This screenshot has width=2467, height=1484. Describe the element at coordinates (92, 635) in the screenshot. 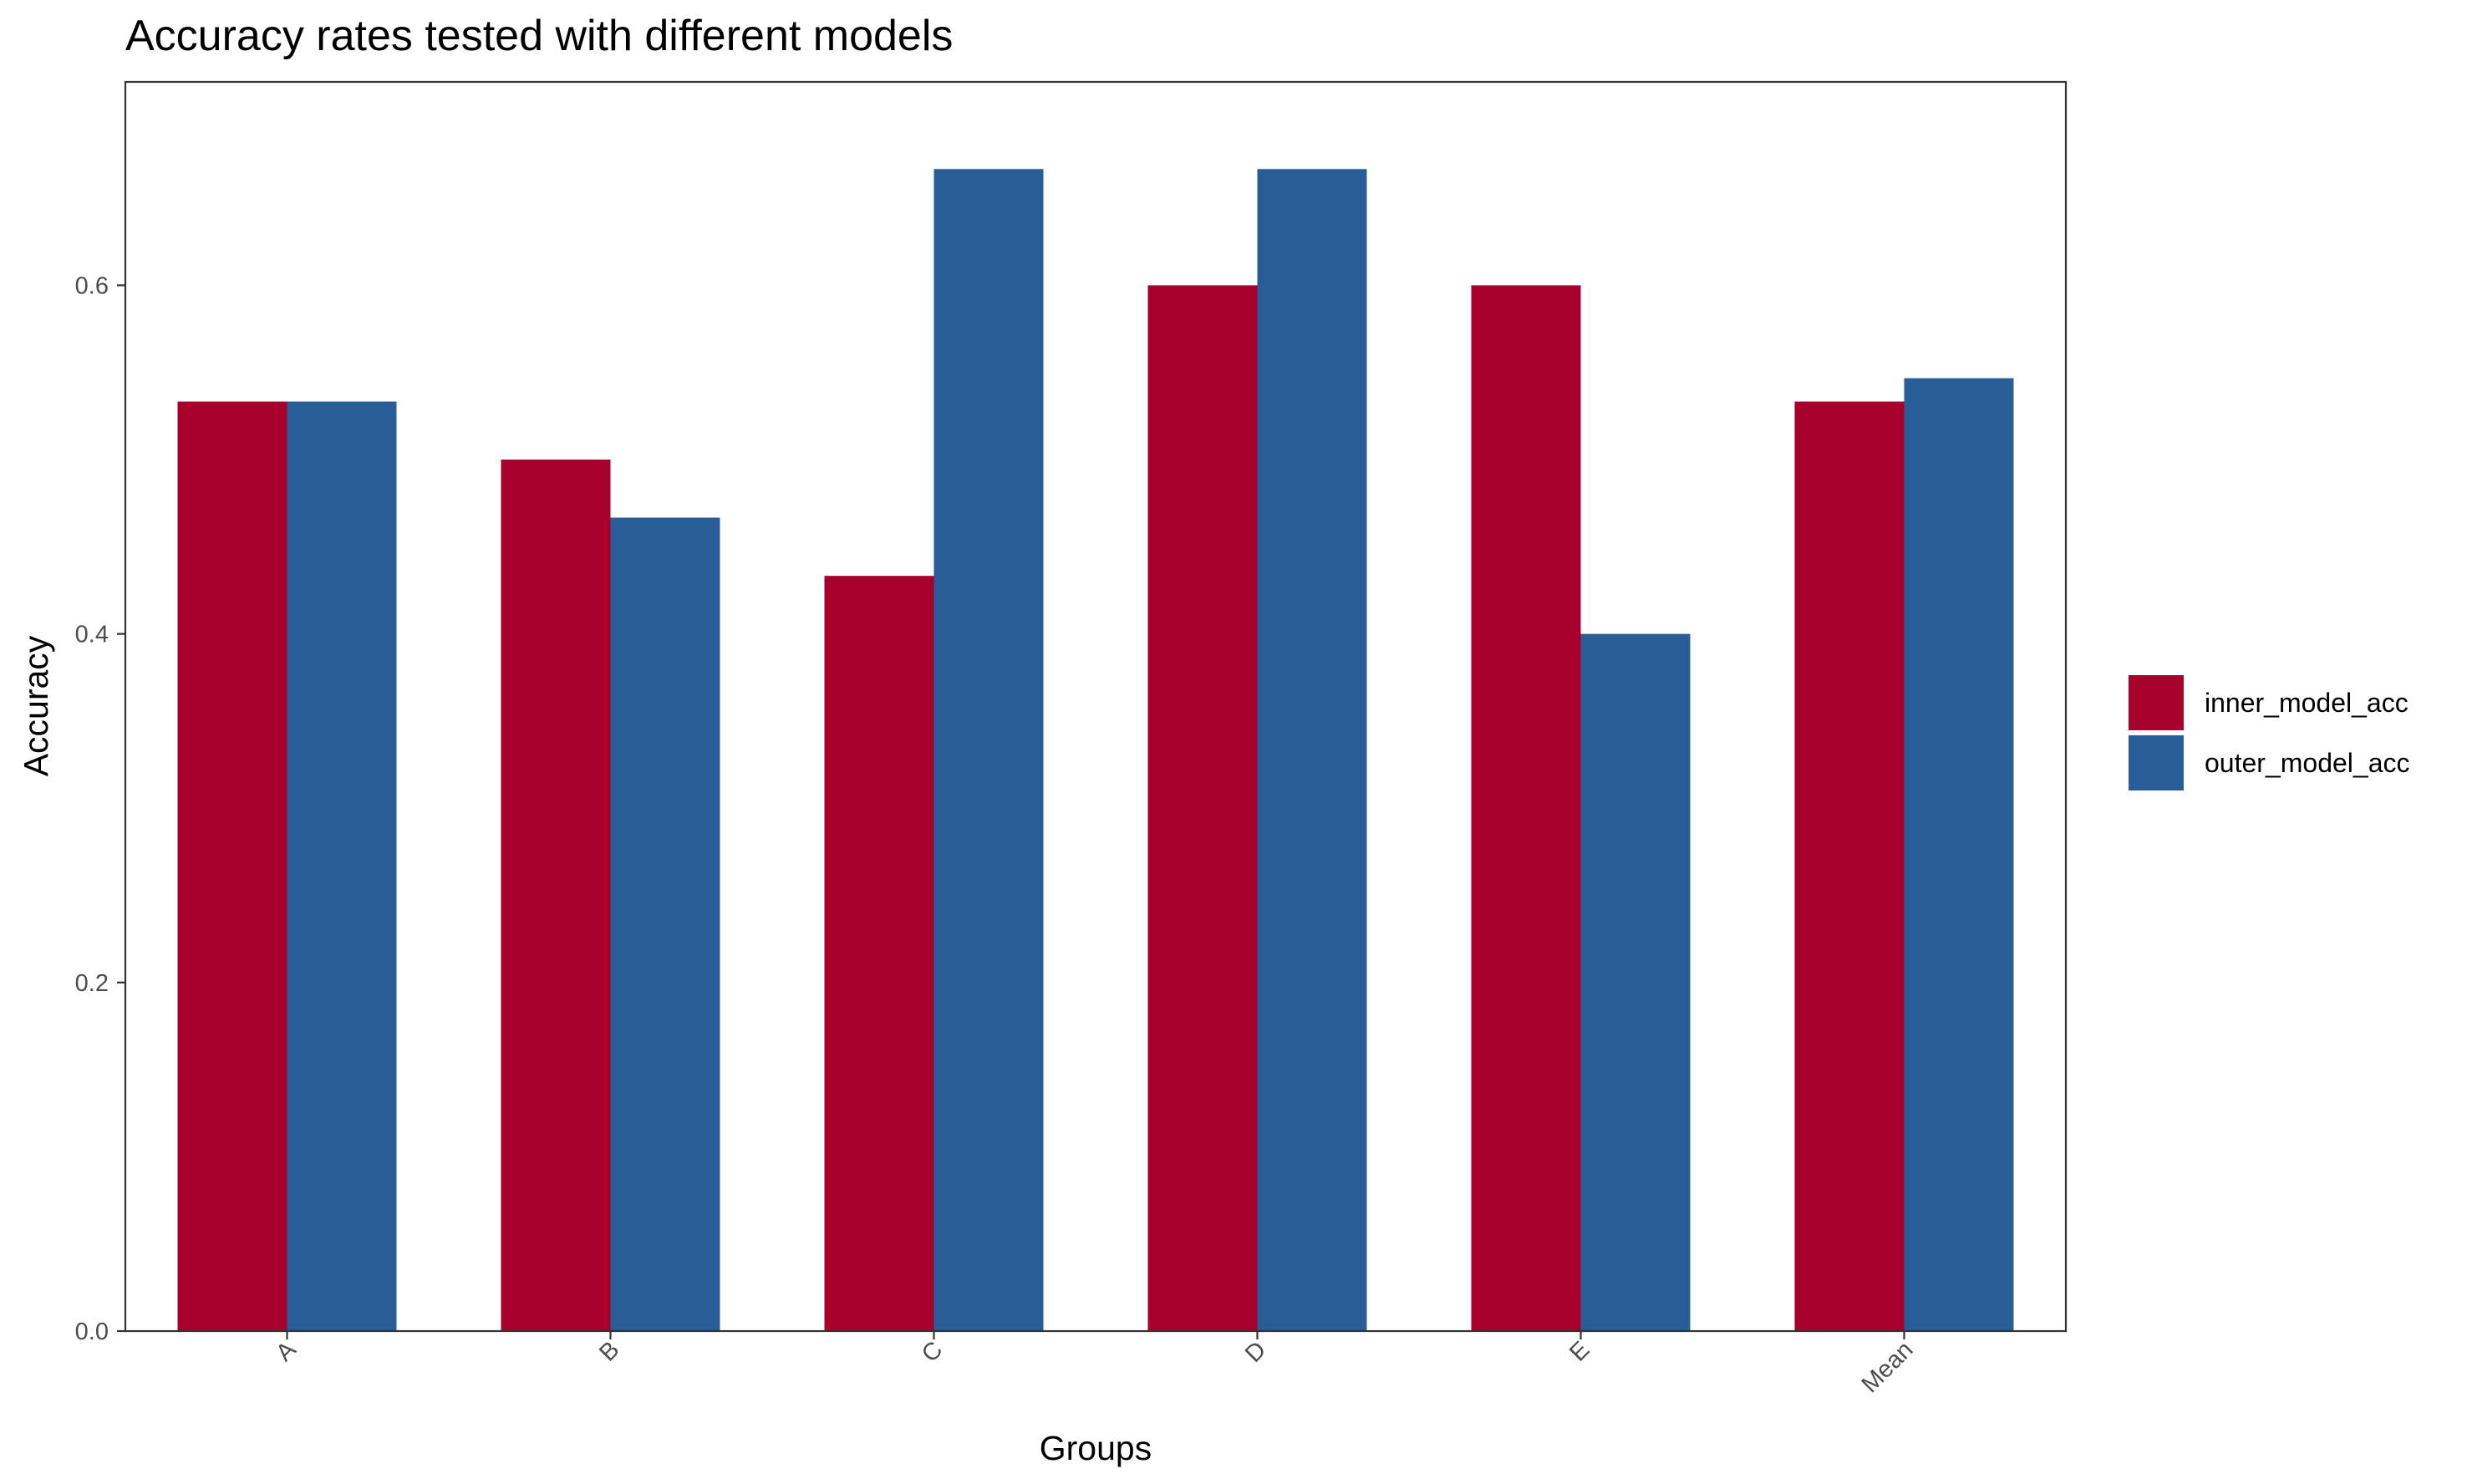

I see `y-tick-label: 0.4` at that location.